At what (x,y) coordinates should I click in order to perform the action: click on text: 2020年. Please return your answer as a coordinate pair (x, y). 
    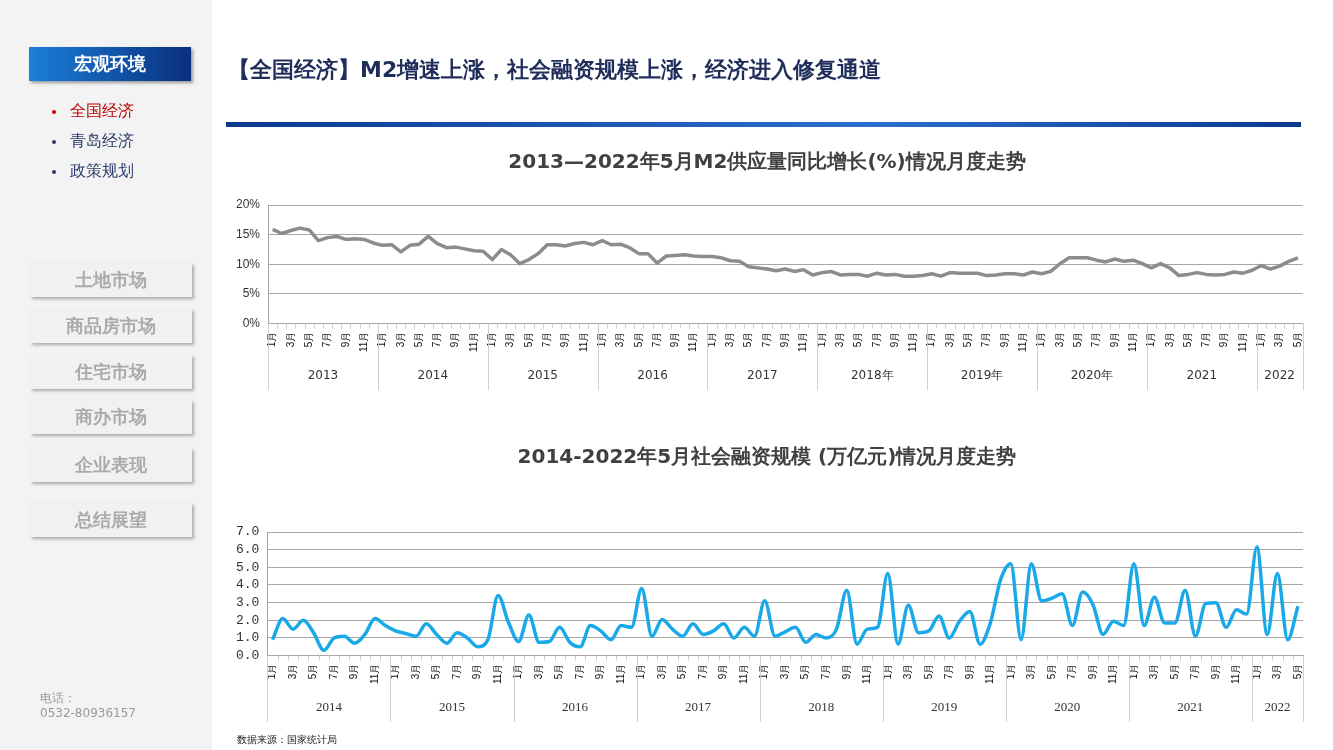
    Looking at the image, I should click on (1092, 375).